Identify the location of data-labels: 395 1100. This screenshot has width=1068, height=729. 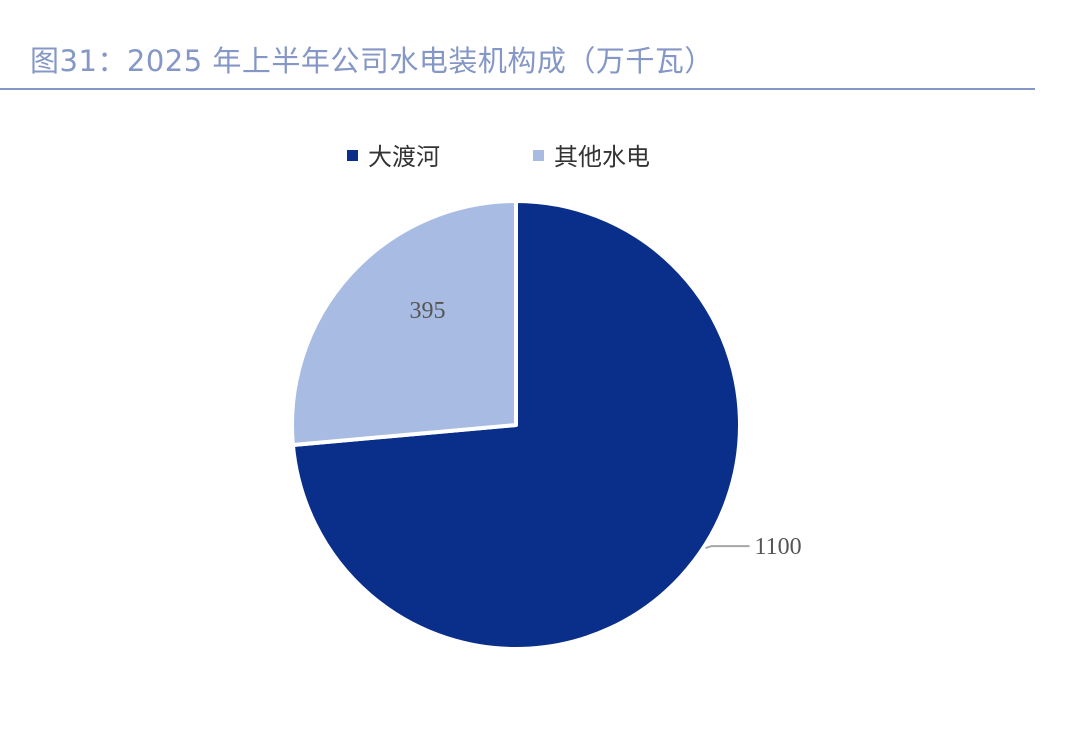
(606, 429).